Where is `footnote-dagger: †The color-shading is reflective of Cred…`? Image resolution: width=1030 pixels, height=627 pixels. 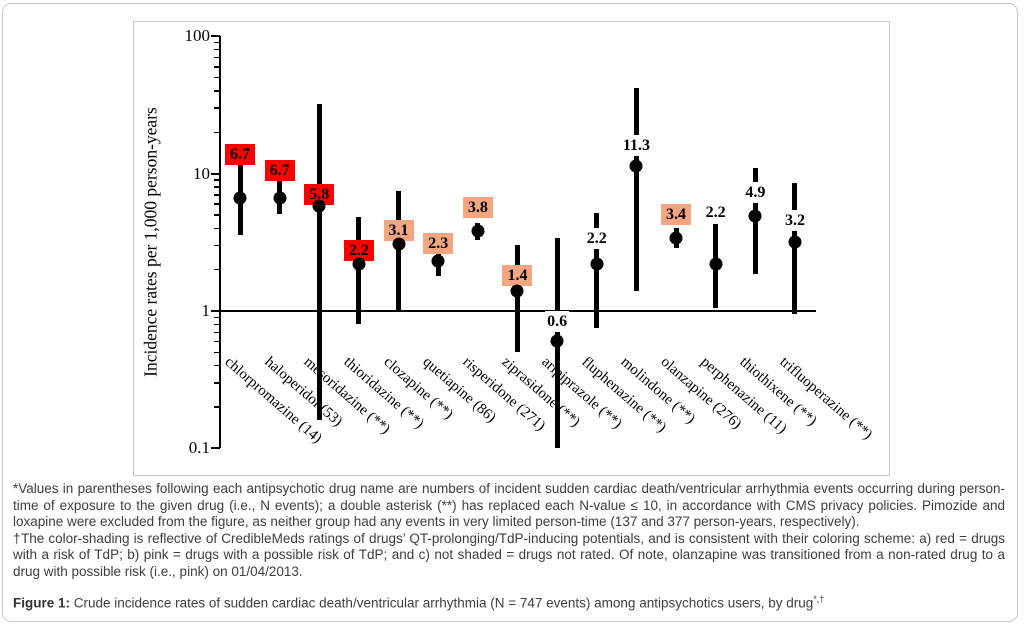 footnote-dagger: †The color-shading is reflective of Cred… is located at coordinates (509, 554).